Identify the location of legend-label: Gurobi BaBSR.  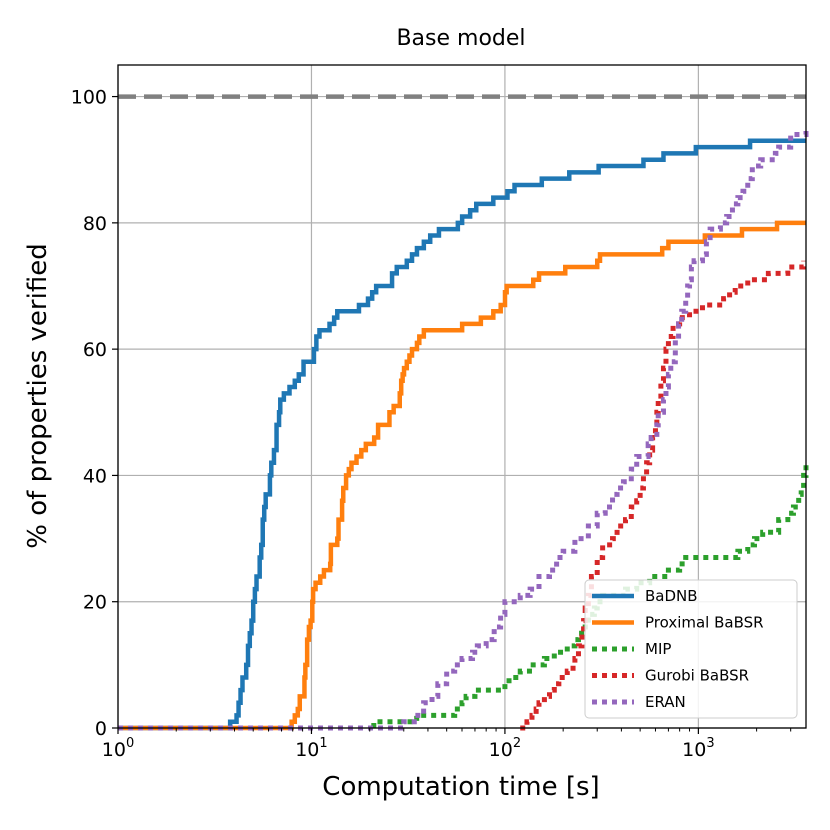
(697, 676).